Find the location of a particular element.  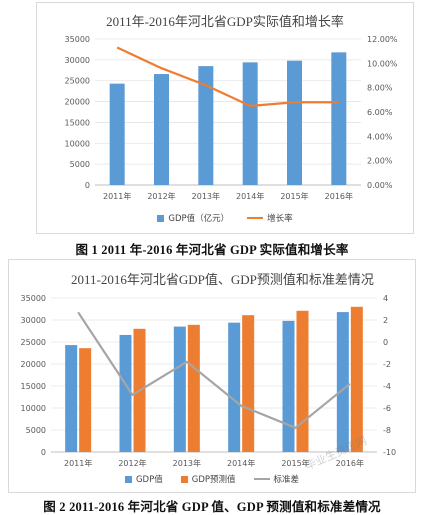

y2-tick-label: -8 is located at coordinates (387, 430).